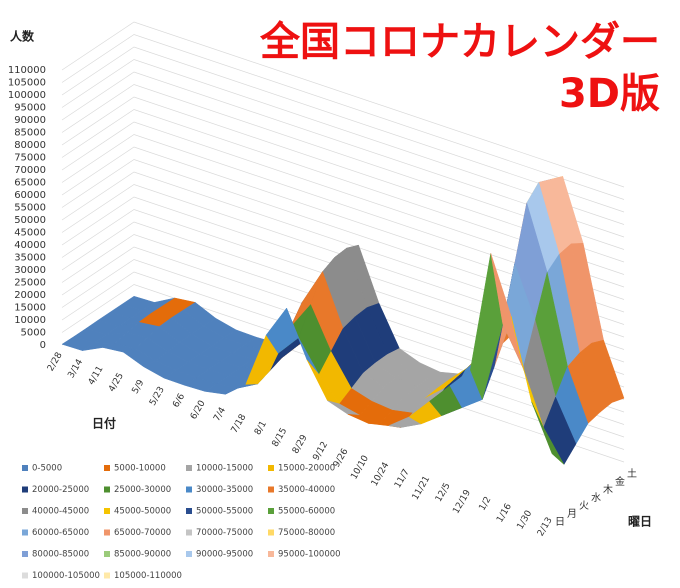 The image size is (680, 588). What do you see at coordinates (525, 520) in the screenshot?
I see `x-tick-label: 1/30` at bounding box center [525, 520].